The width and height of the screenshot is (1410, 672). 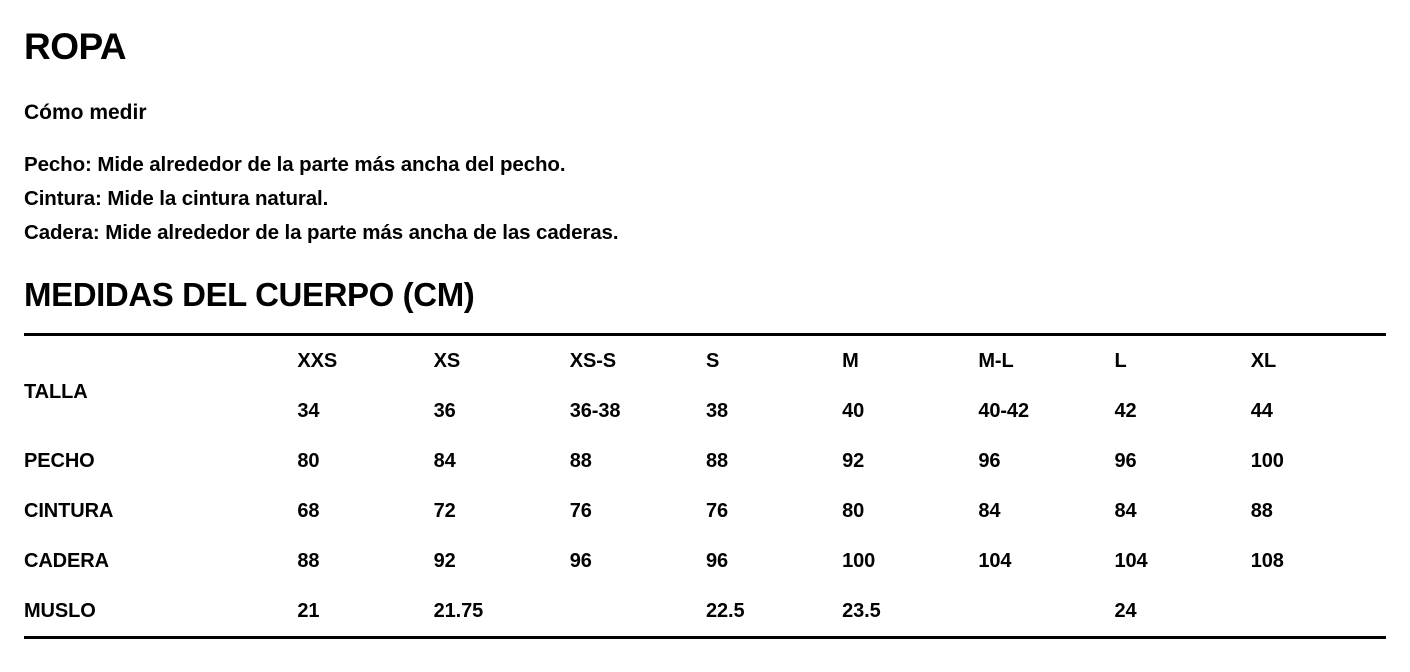 What do you see at coordinates (308, 461) in the screenshot?
I see `cell-pecho-xxs: 80` at bounding box center [308, 461].